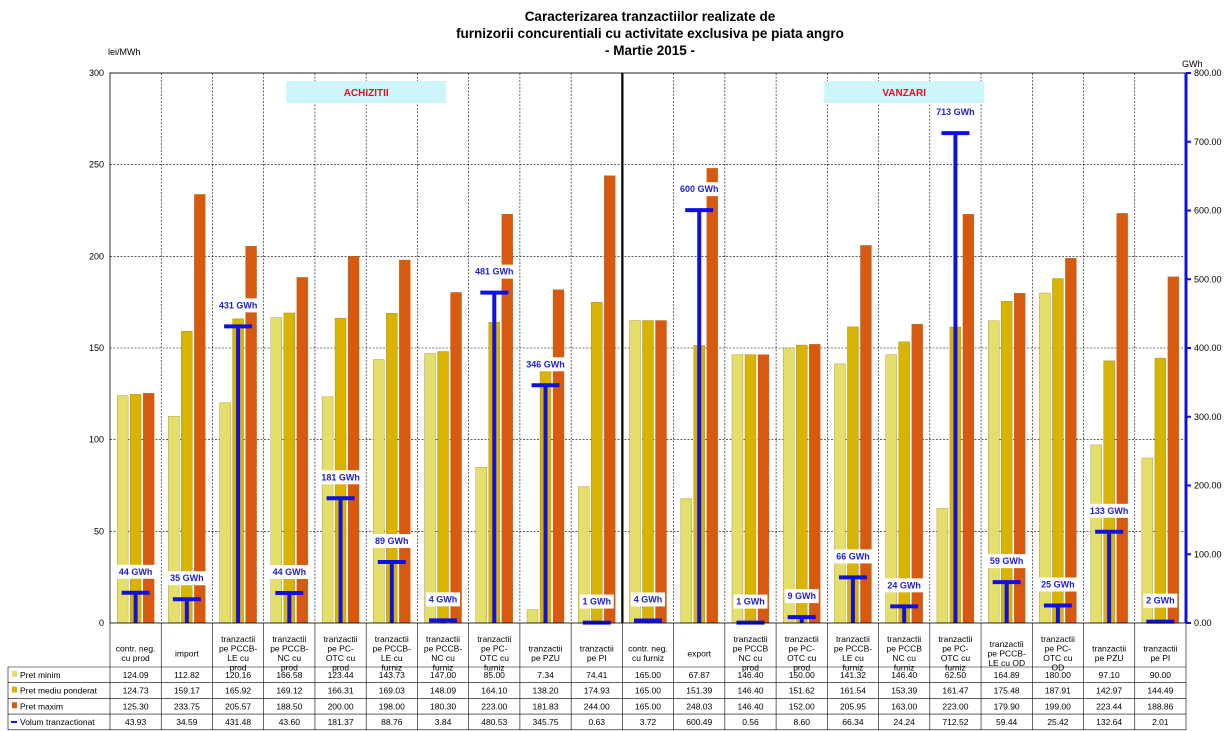 The image size is (1227, 731). Describe the element at coordinates (341, 675) in the screenshot. I see `table-cell: 123.44` at that location.